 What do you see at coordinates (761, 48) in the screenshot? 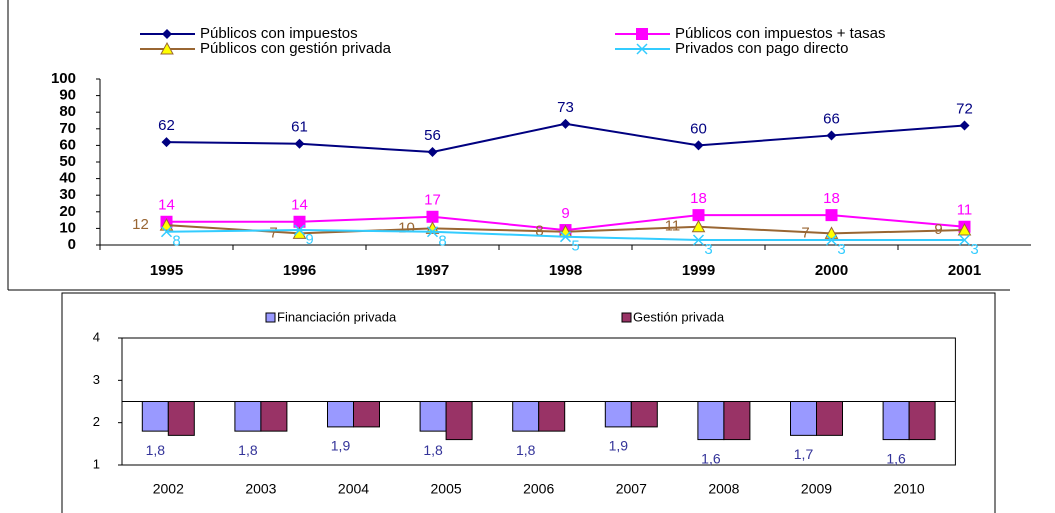
I see `legend-label: Privados con pago directo` at bounding box center [761, 48].